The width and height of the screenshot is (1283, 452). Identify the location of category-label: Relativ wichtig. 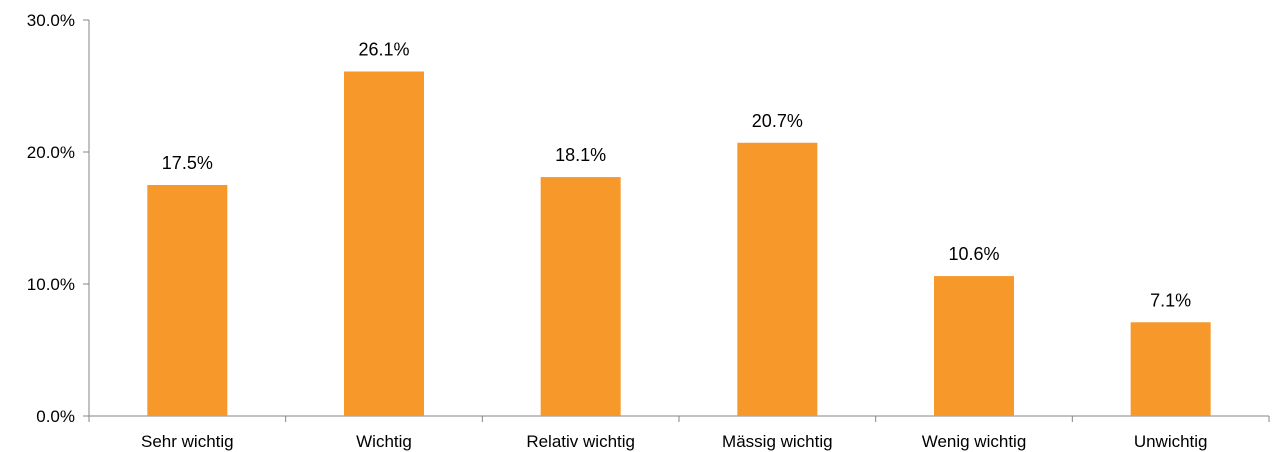
(580, 441).